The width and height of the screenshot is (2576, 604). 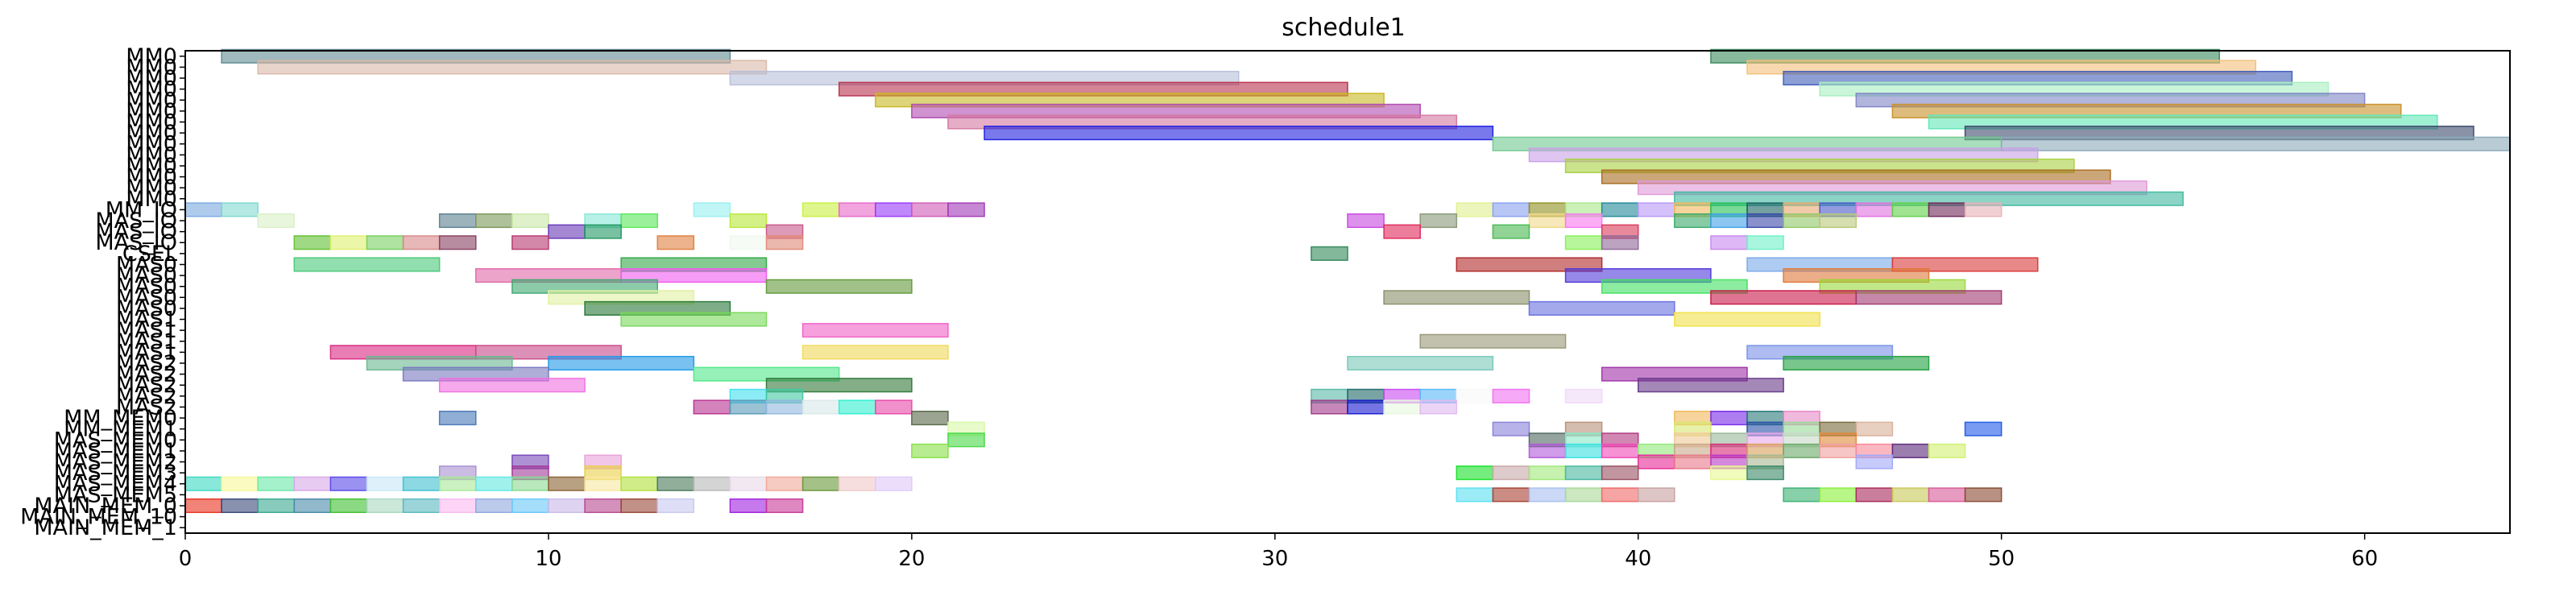 What do you see at coordinates (2001, 559) in the screenshot?
I see `x-tick-label: 50` at bounding box center [2001, 559].